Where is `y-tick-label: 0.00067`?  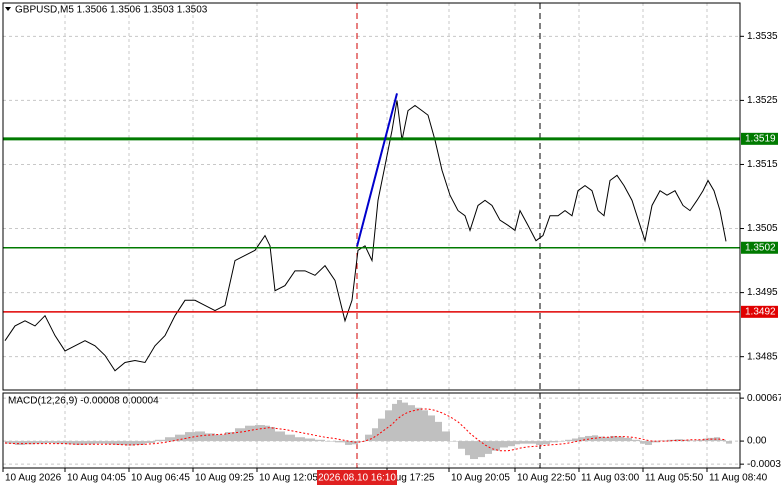 y-tick-label: 0.00067 is located at coordinates (764, 398).